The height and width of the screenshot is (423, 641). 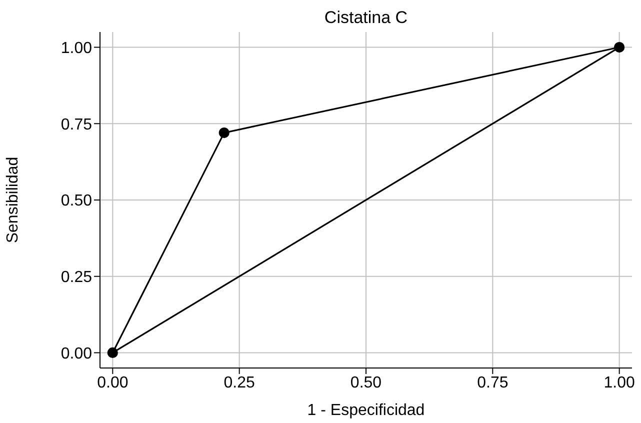 I want to click on chart-title: Cistatina C, so click(x=366, y=18).